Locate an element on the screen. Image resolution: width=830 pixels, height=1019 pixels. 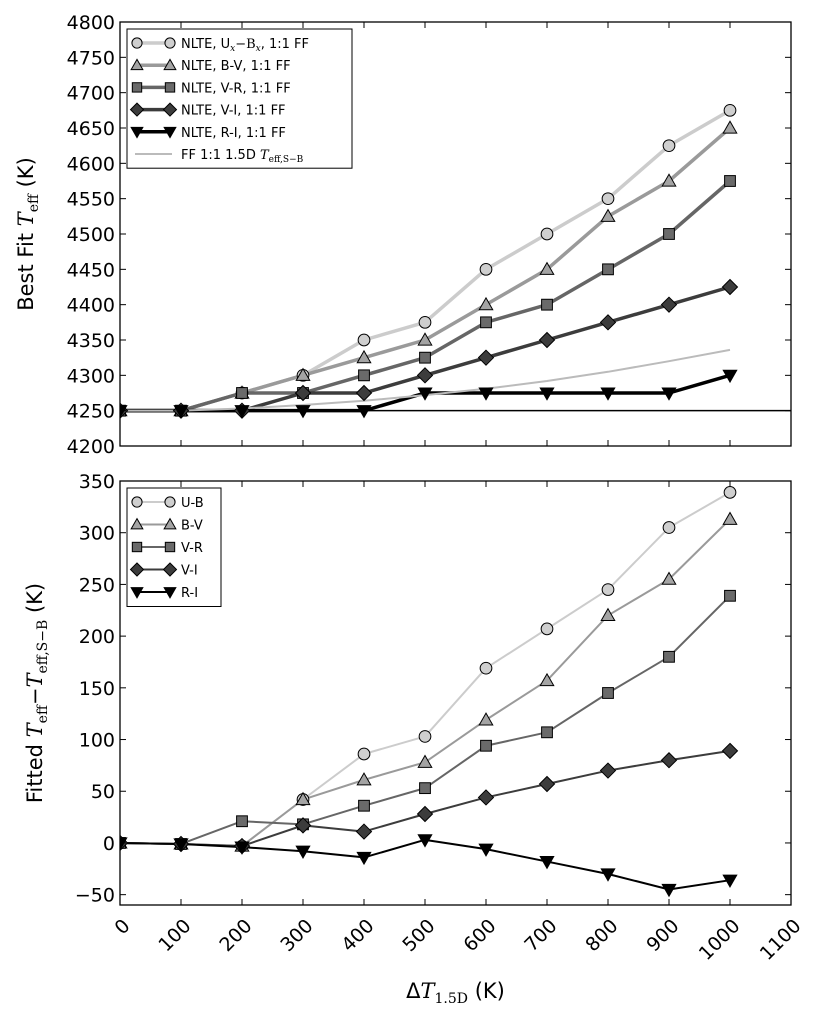
y-tick-label: 4650 is located at coordinates (91, 129).